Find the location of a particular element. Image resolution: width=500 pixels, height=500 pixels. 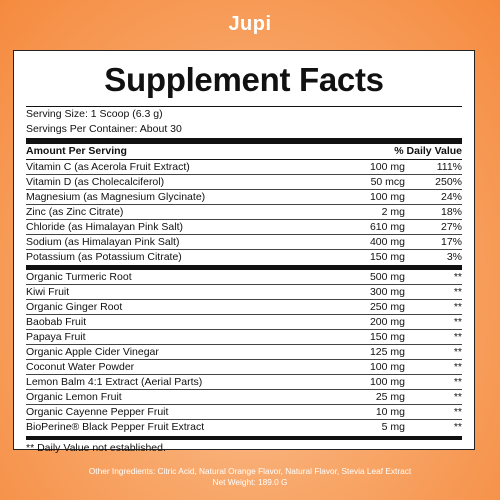

ingredient-name: BioPerine® Black Pepper Fruit Extract is located at coordinates (115, 427).